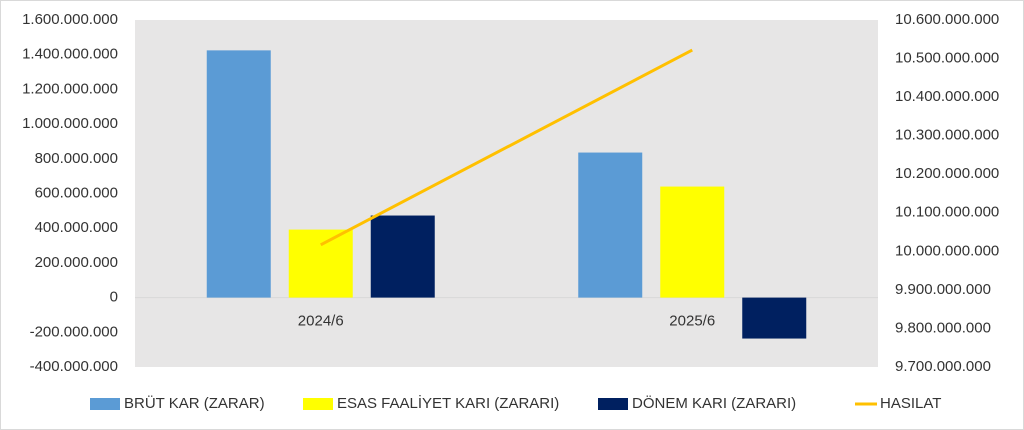 The height and width of the screenshot is (430, 1024). I want to click on y-tick-label: 1.400.000.000, so click(70, 54).